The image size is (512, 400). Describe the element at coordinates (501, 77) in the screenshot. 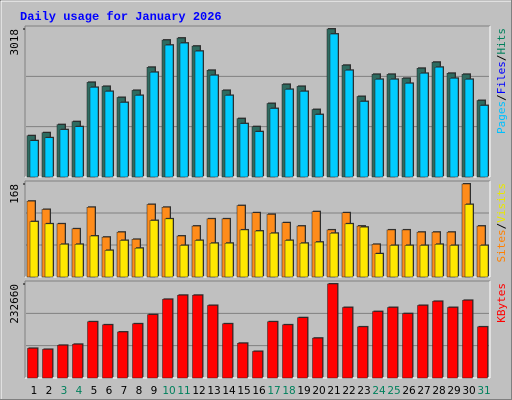

I see `series-label-part: Files` at that location.